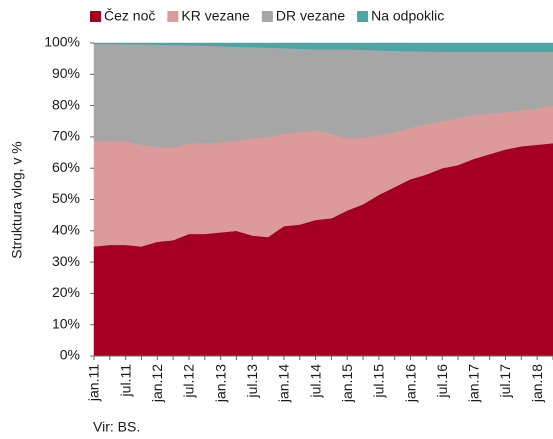 The image size is (553, 439). Describe the element at coordinates (379, 381) in the screenshot. I see `x-tick-label: jul.15` at that location.